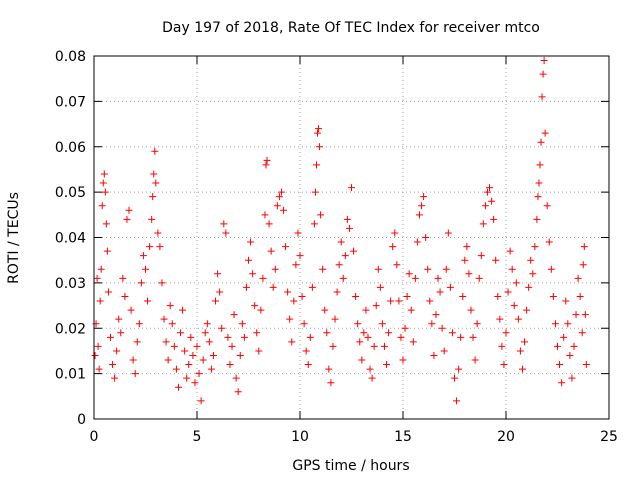 The image size is (640, 480). Describe the element at coordinates (70, 239) in the screenshot. I see `y-tick-label: 0.04` at that location.